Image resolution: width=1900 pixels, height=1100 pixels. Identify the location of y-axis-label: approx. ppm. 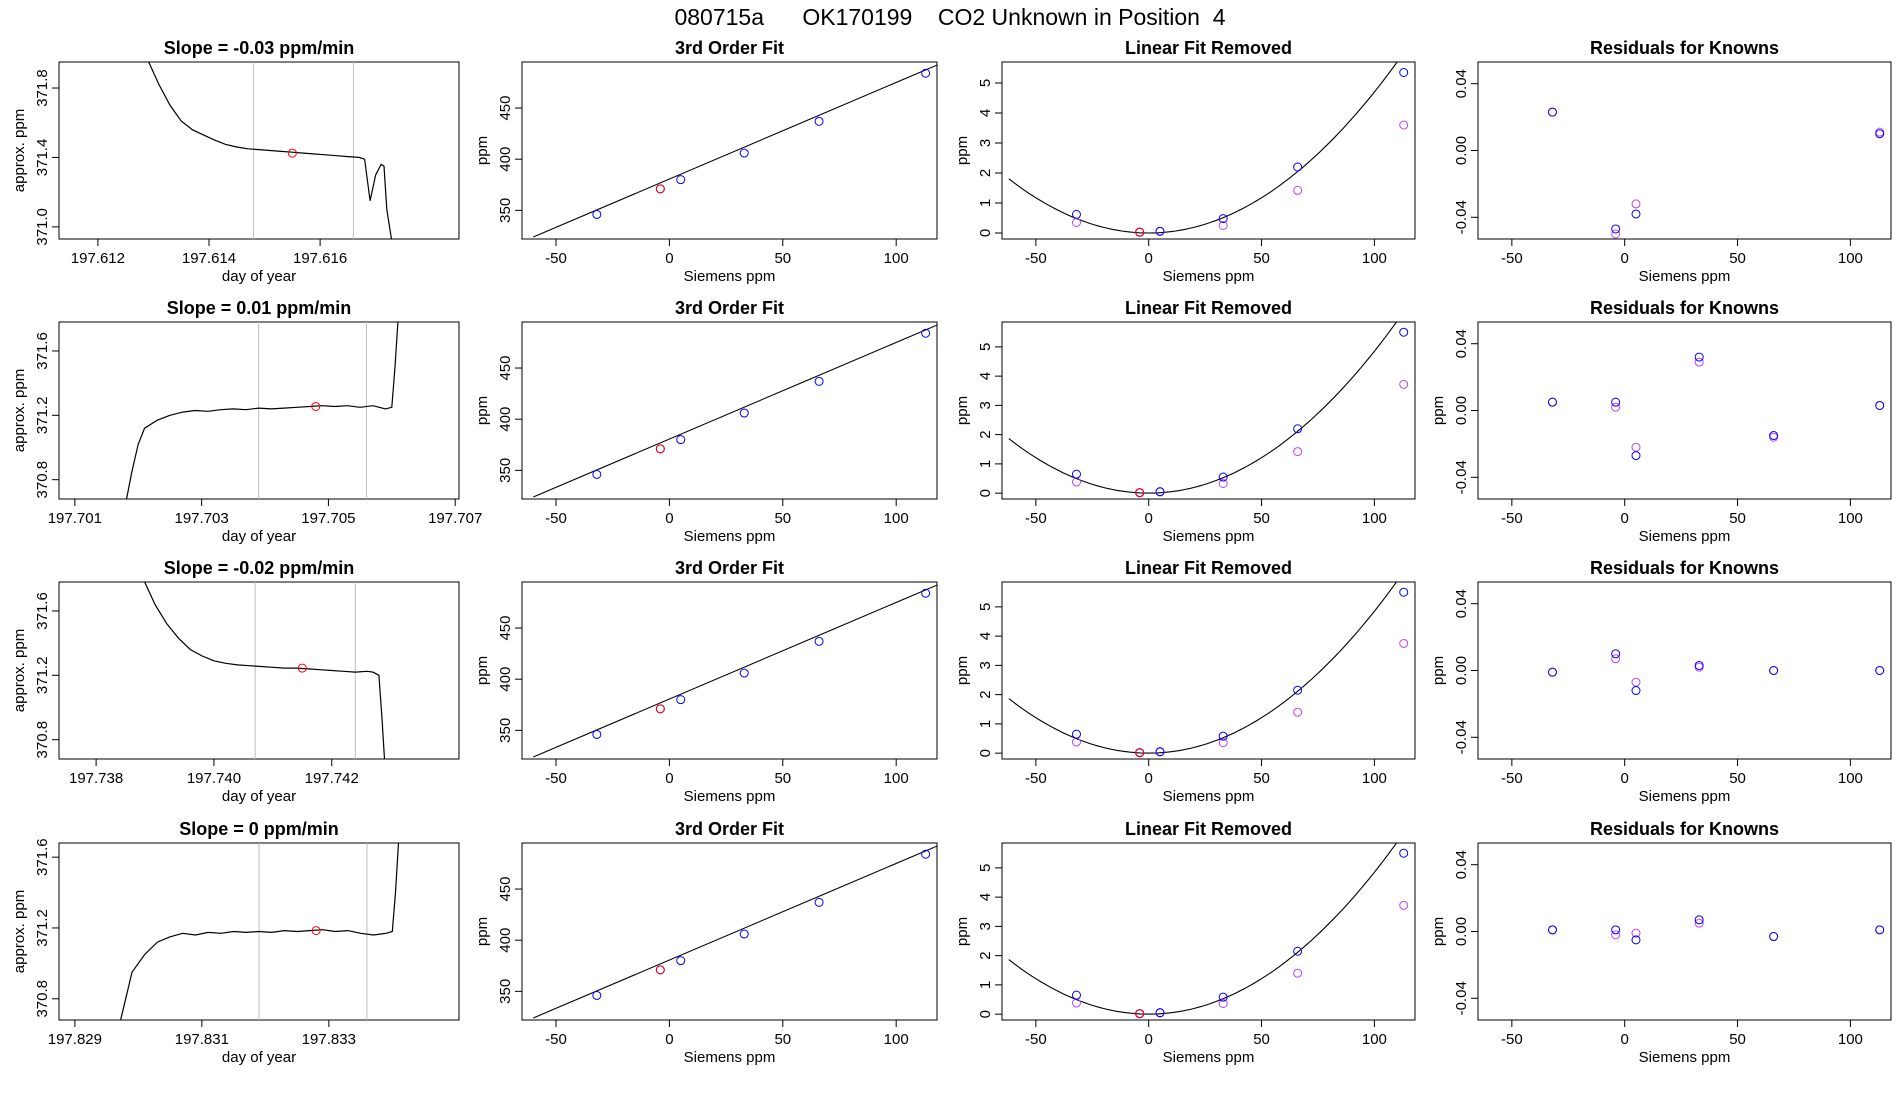
(19, 150).